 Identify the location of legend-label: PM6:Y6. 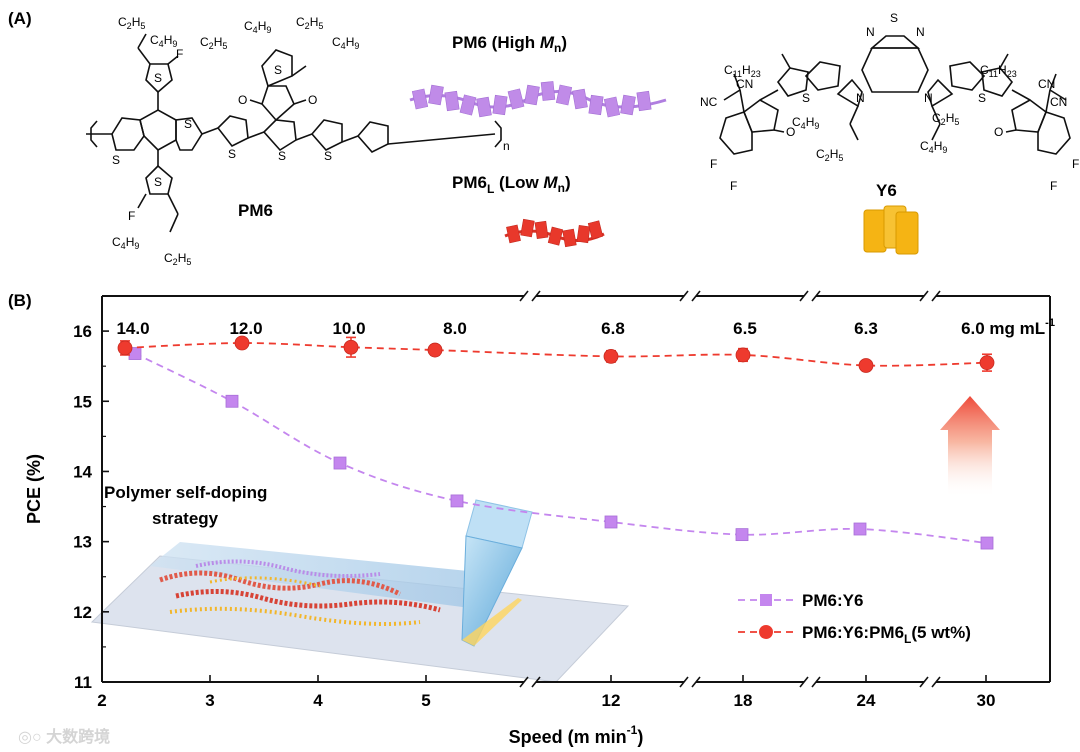
(832, 600).